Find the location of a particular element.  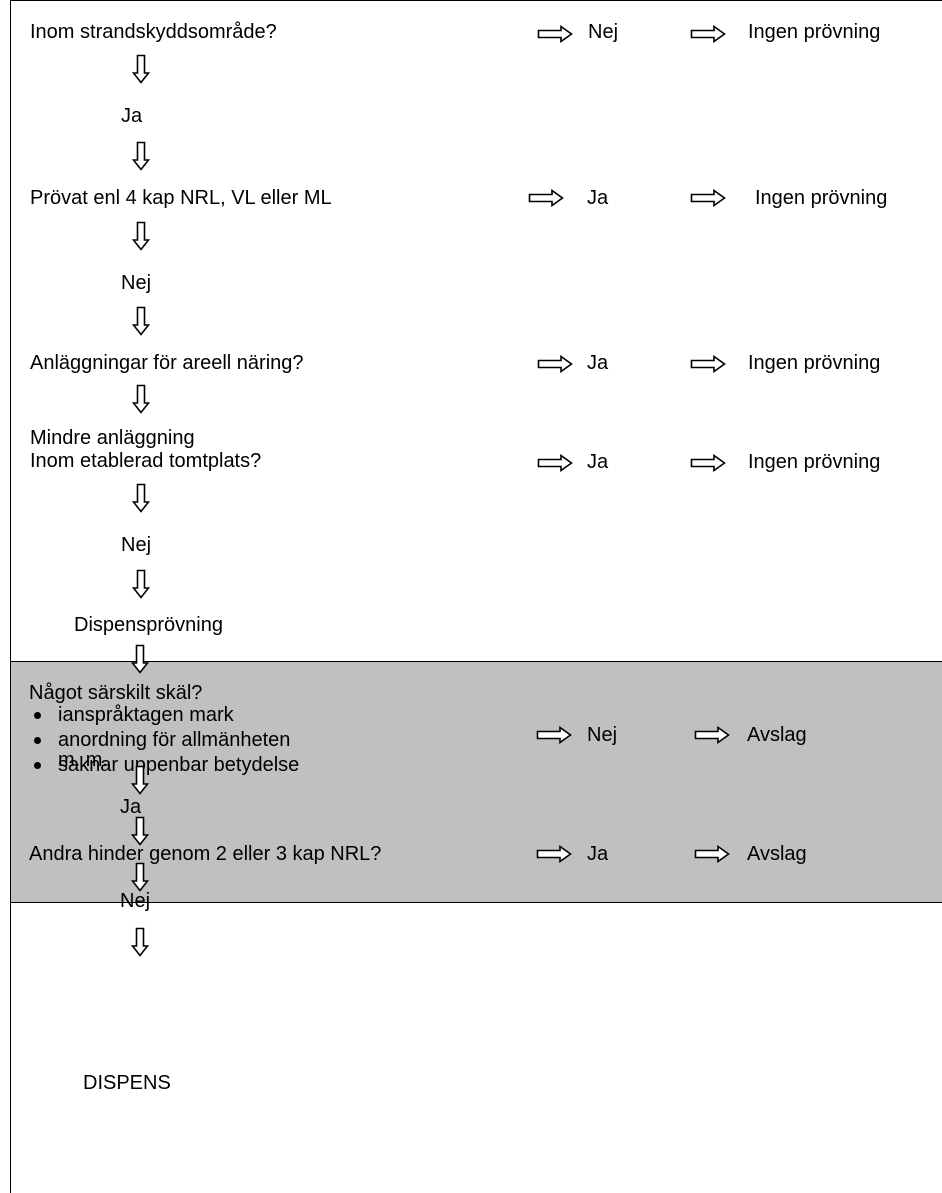

question-sarskilt-skal: Något särskilt skäl? is located at coordinates (115, 693).